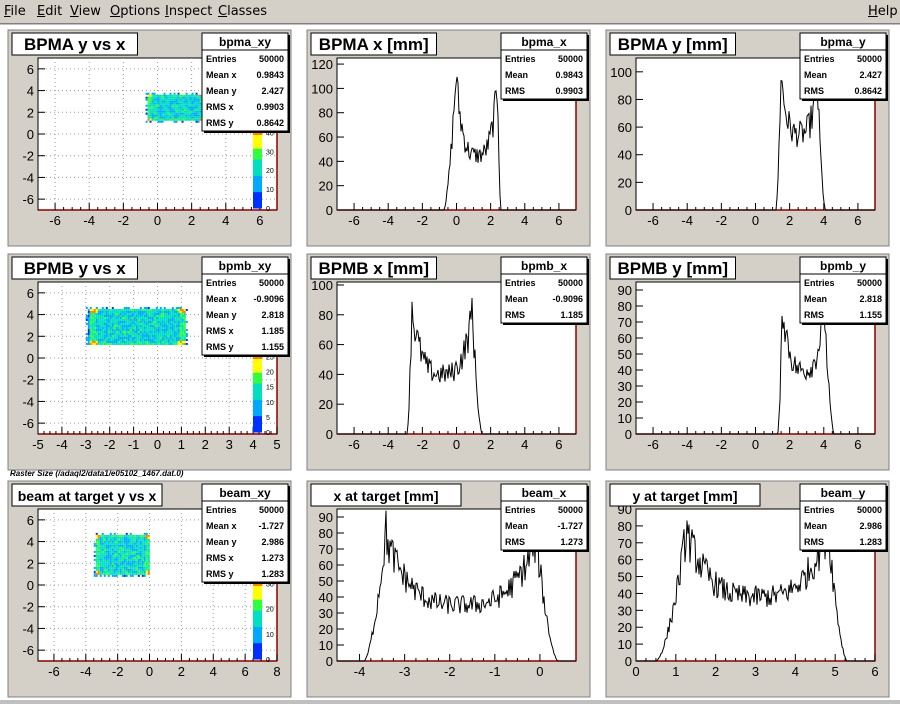  I want to click on menu-edit: Edit, so click(50, 11).